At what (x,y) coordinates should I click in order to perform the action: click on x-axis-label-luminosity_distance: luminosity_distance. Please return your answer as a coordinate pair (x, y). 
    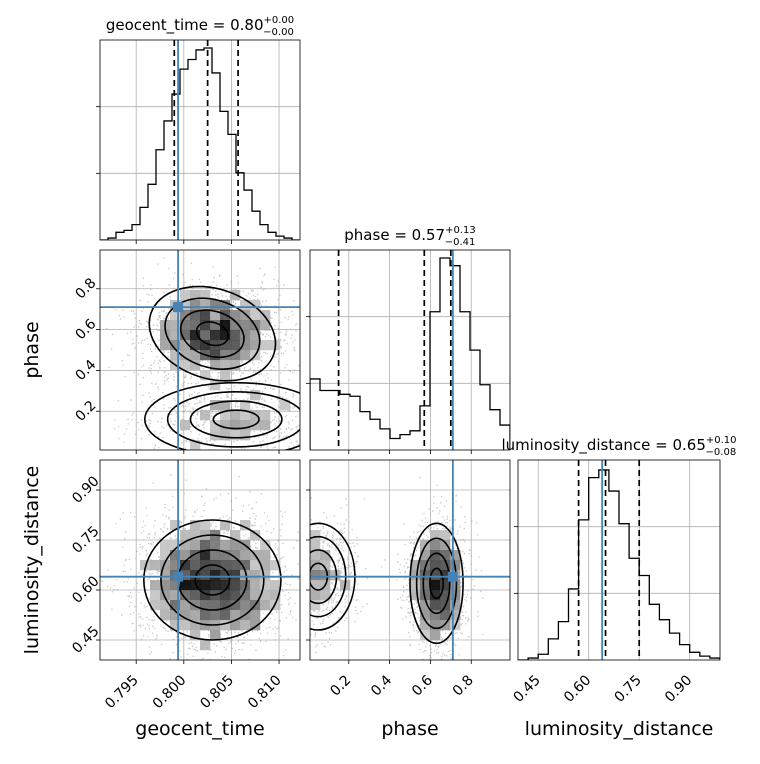
    Looking at the image, I should click on (619, 729).